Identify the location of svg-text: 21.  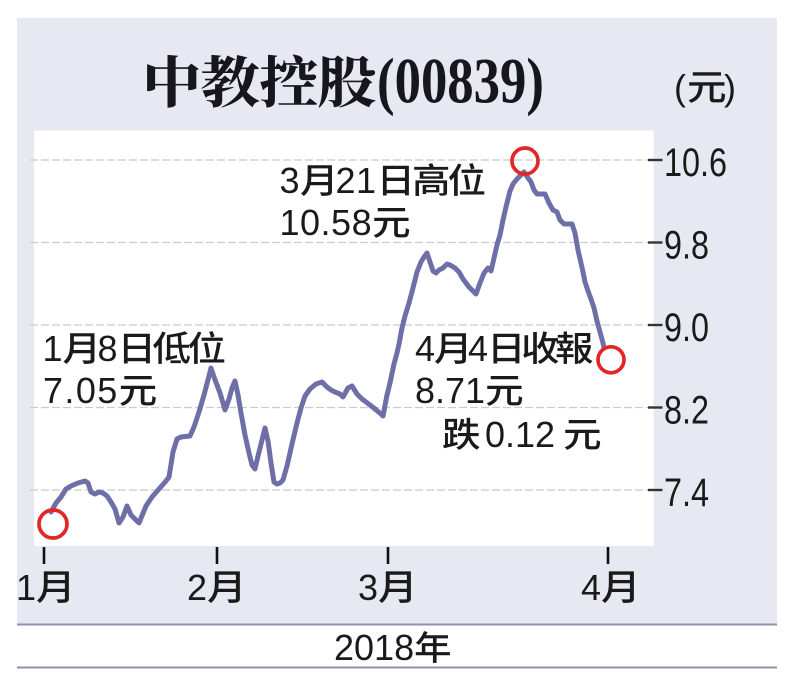
(356, 180).